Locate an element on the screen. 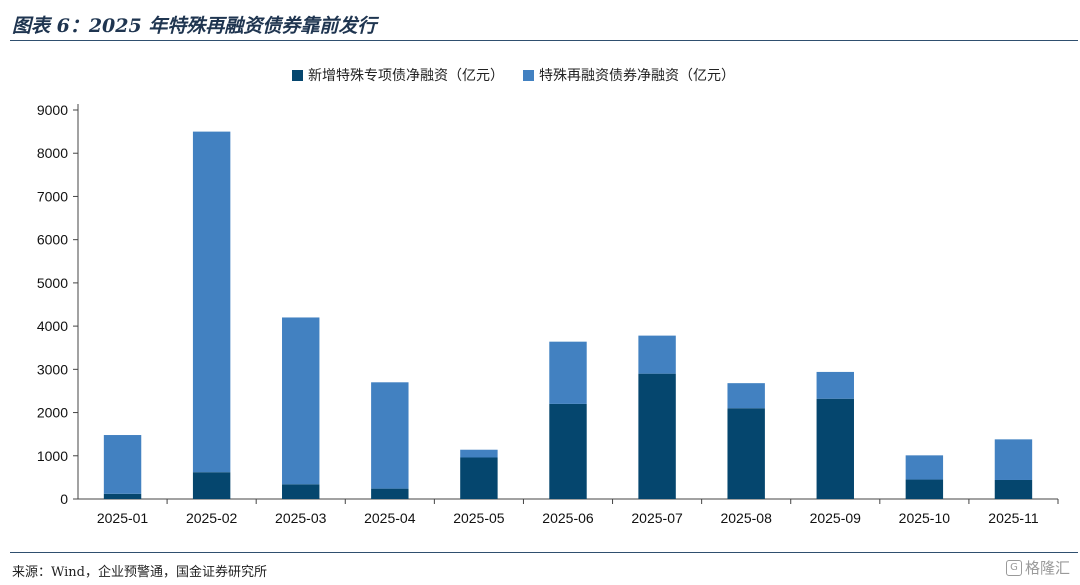 The image size is (1080, 585). x-tick-label: 2025-07 is located at coordinates (657, 518).